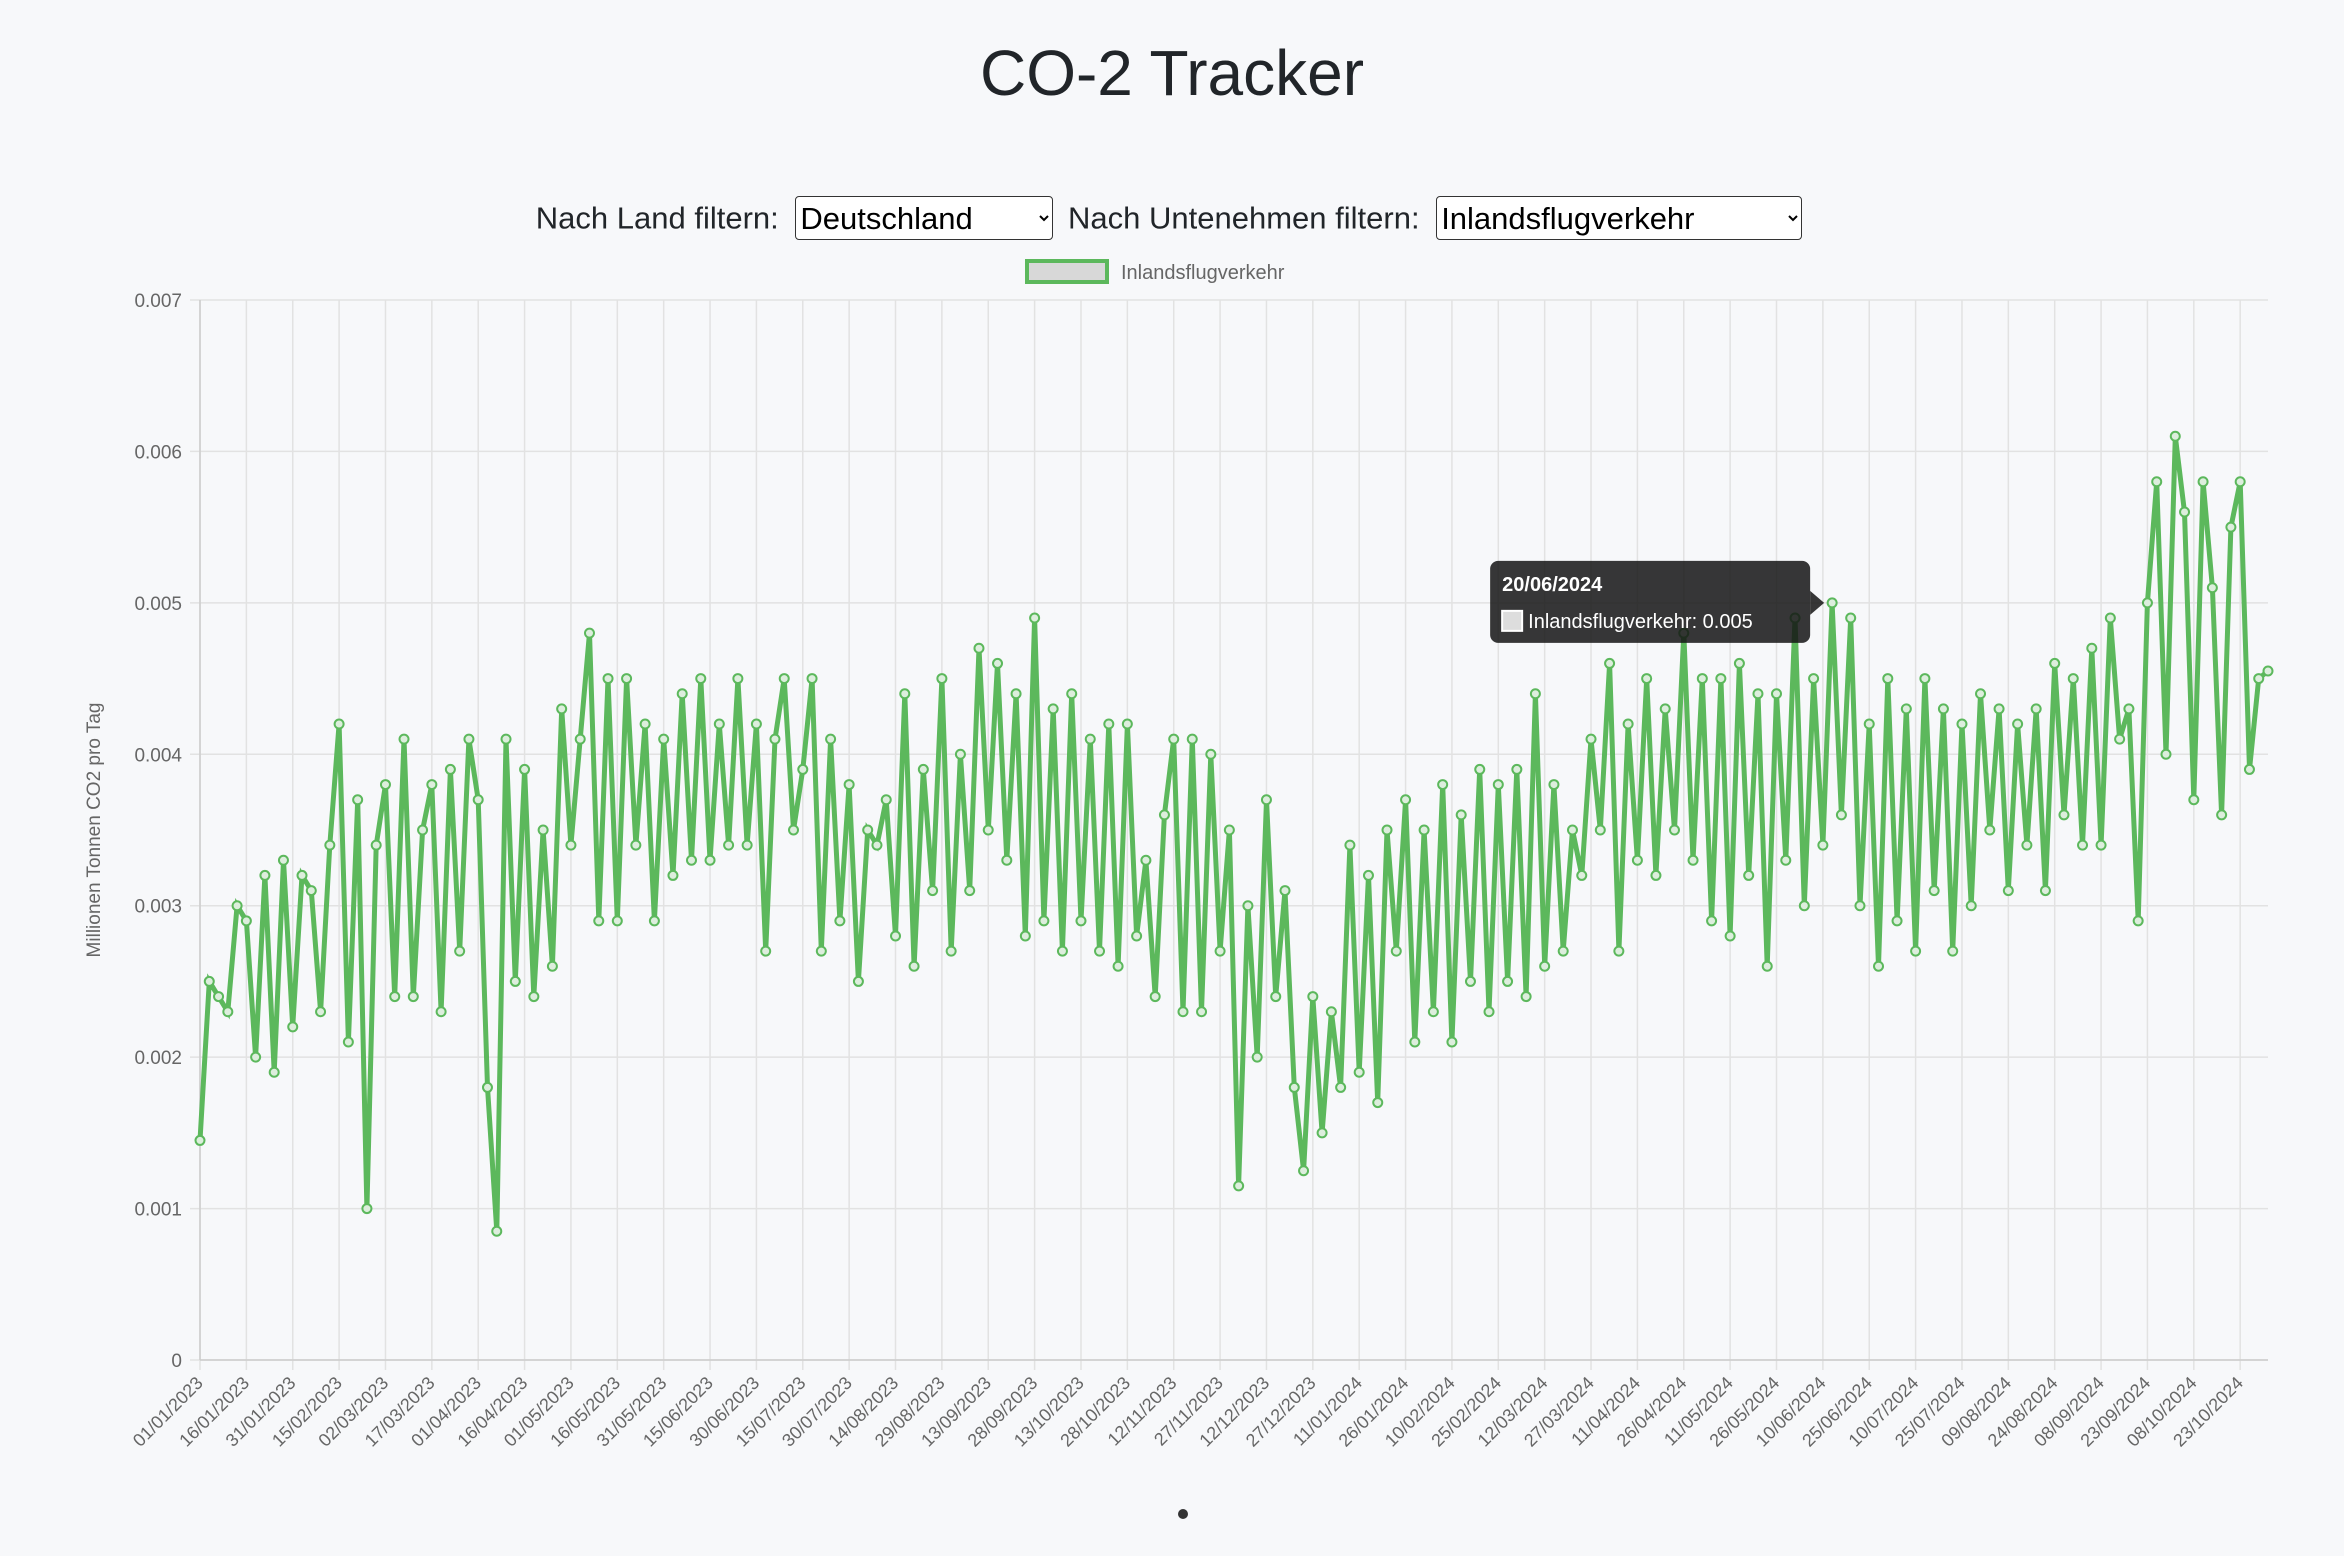  What do you see at coordinates (1203, 273) in the screenshot?
I see `legend-label: Inlandsflugverkehr` at bounding box center [1203, 273].